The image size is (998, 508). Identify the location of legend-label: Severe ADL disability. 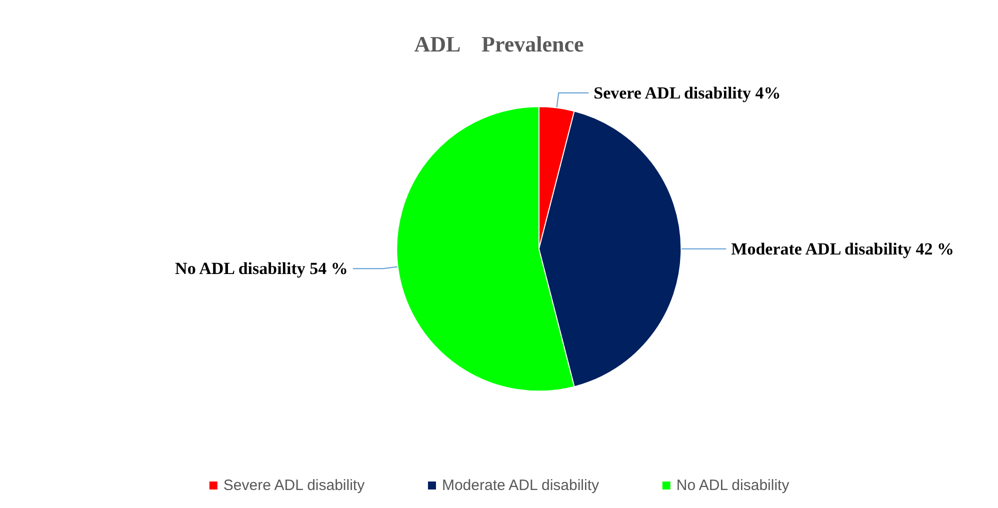
(294, 485).